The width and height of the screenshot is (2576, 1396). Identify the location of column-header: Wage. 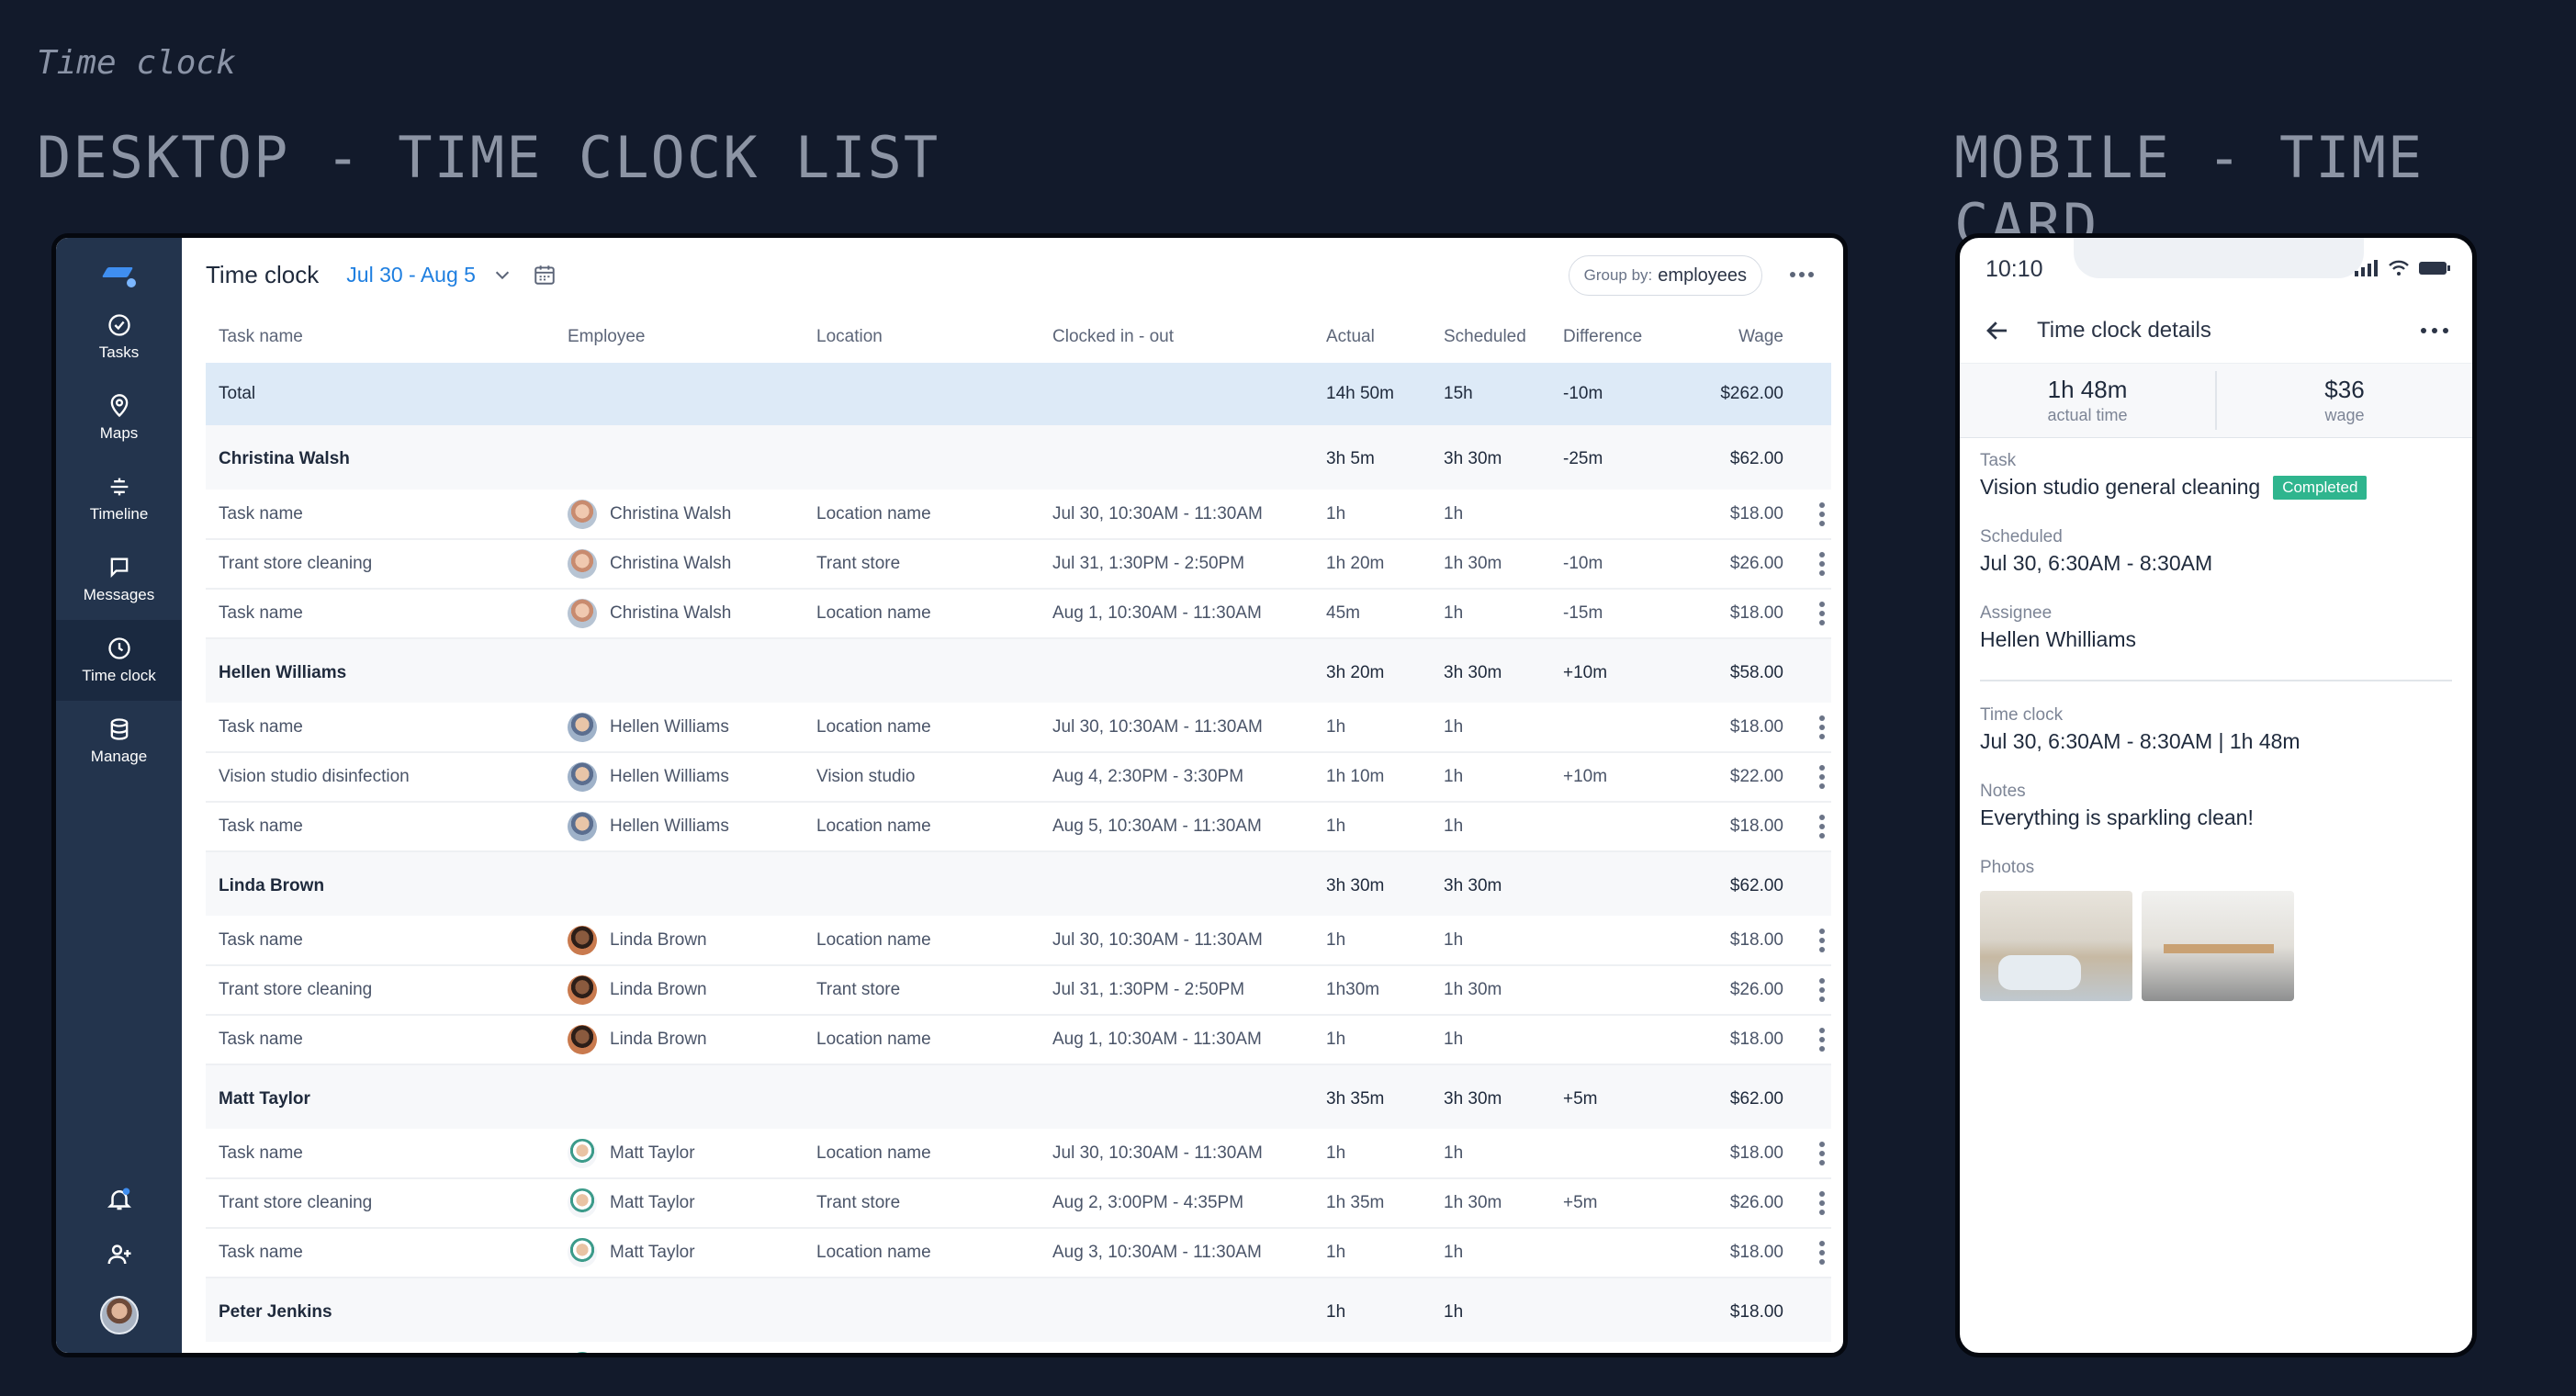
(1760, 336).